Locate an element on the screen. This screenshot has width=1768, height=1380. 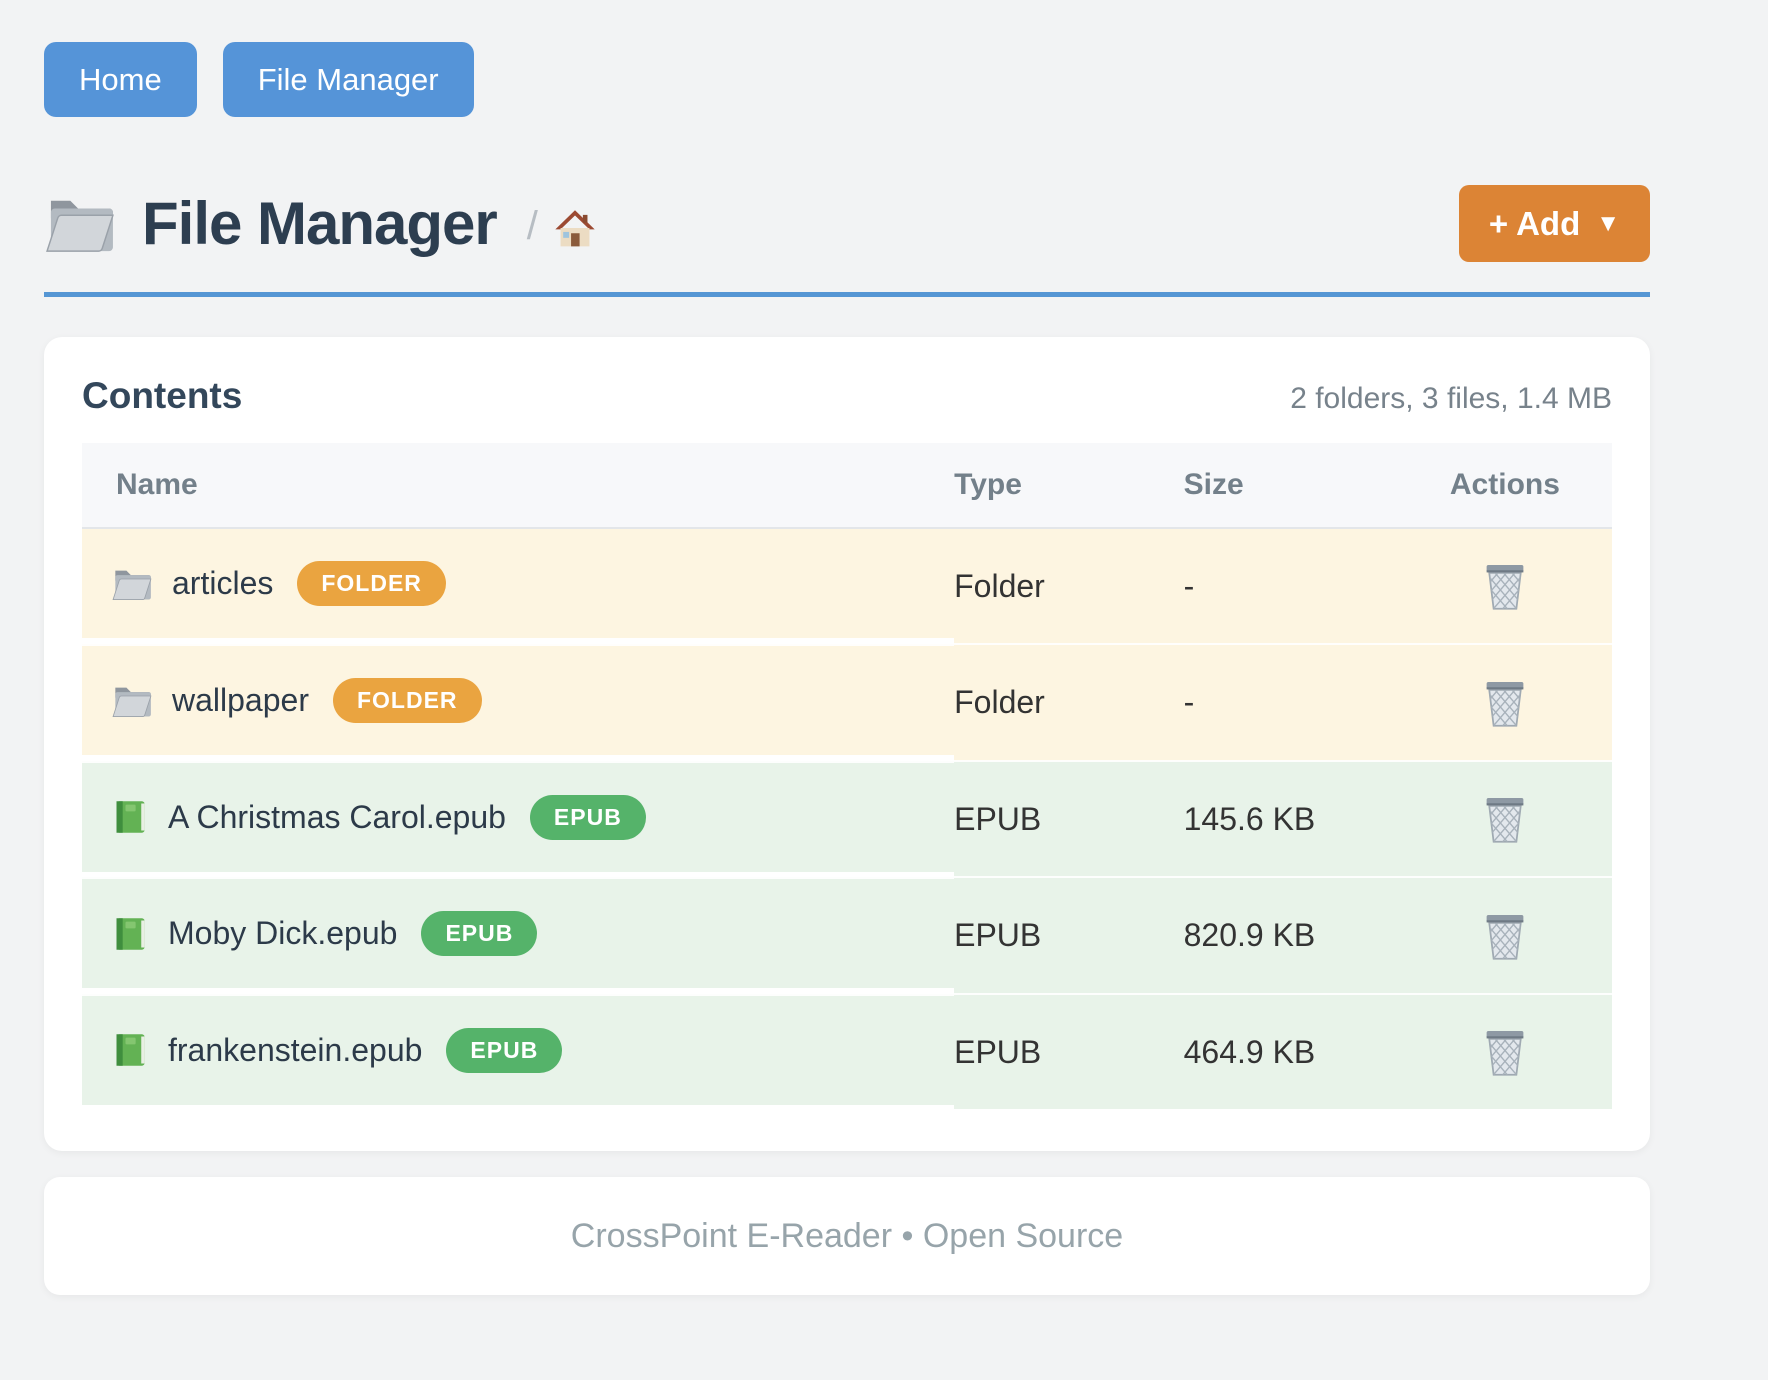
file-name-cell: frankenstein.epub EPUB is located at coordinates (518, 1049).